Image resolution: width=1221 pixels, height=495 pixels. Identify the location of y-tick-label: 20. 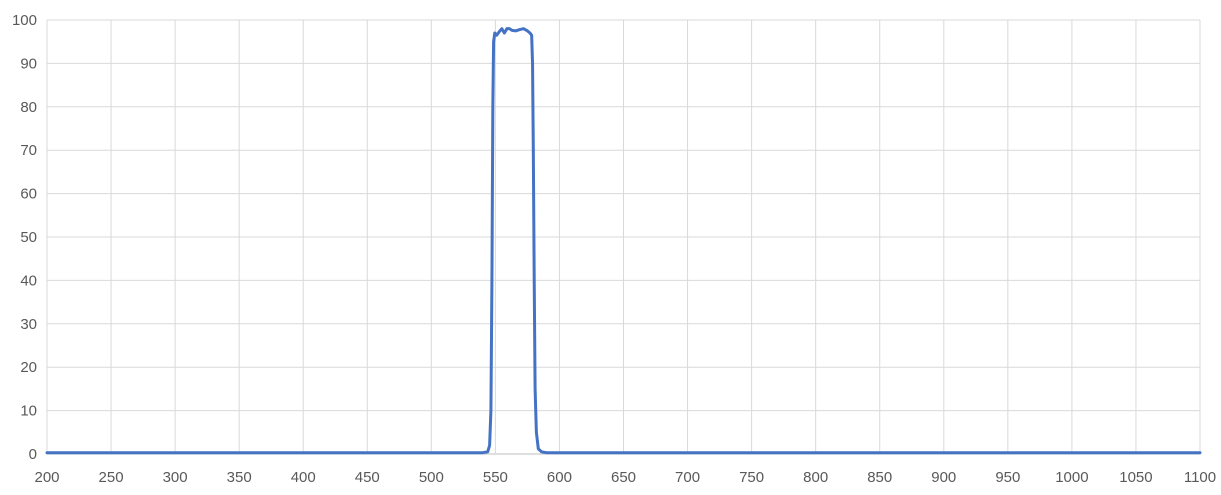
(28, 367).